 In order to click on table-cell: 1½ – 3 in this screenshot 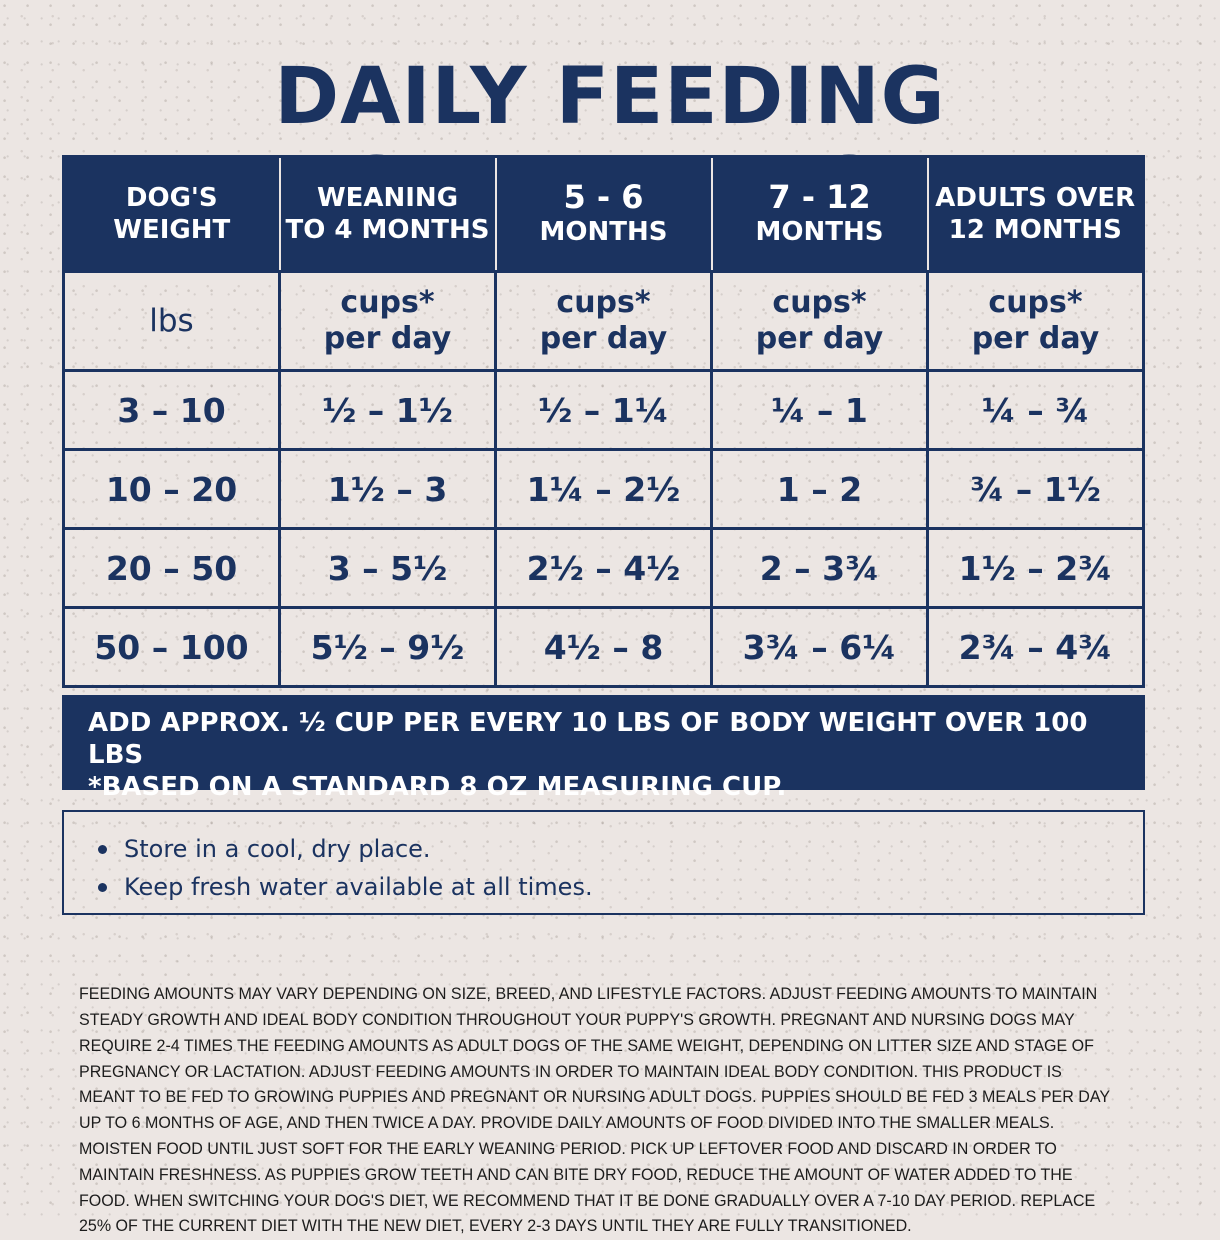, I will do `click(387, 489)`.